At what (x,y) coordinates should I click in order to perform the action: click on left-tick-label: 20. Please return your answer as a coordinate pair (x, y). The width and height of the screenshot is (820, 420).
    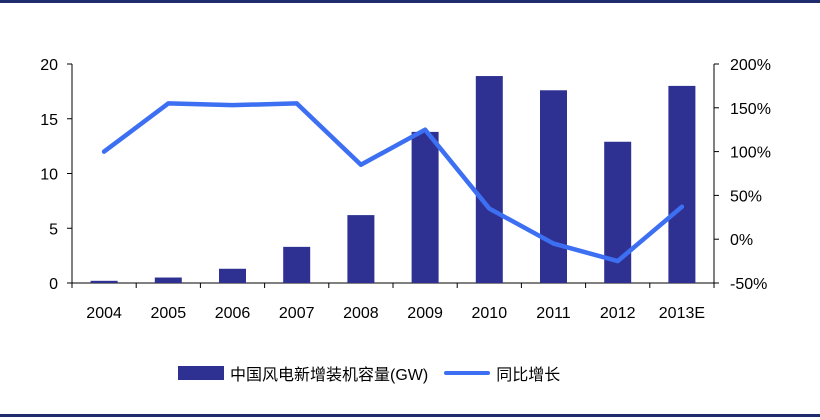
    Looking at the image, I should click on (49, 65).